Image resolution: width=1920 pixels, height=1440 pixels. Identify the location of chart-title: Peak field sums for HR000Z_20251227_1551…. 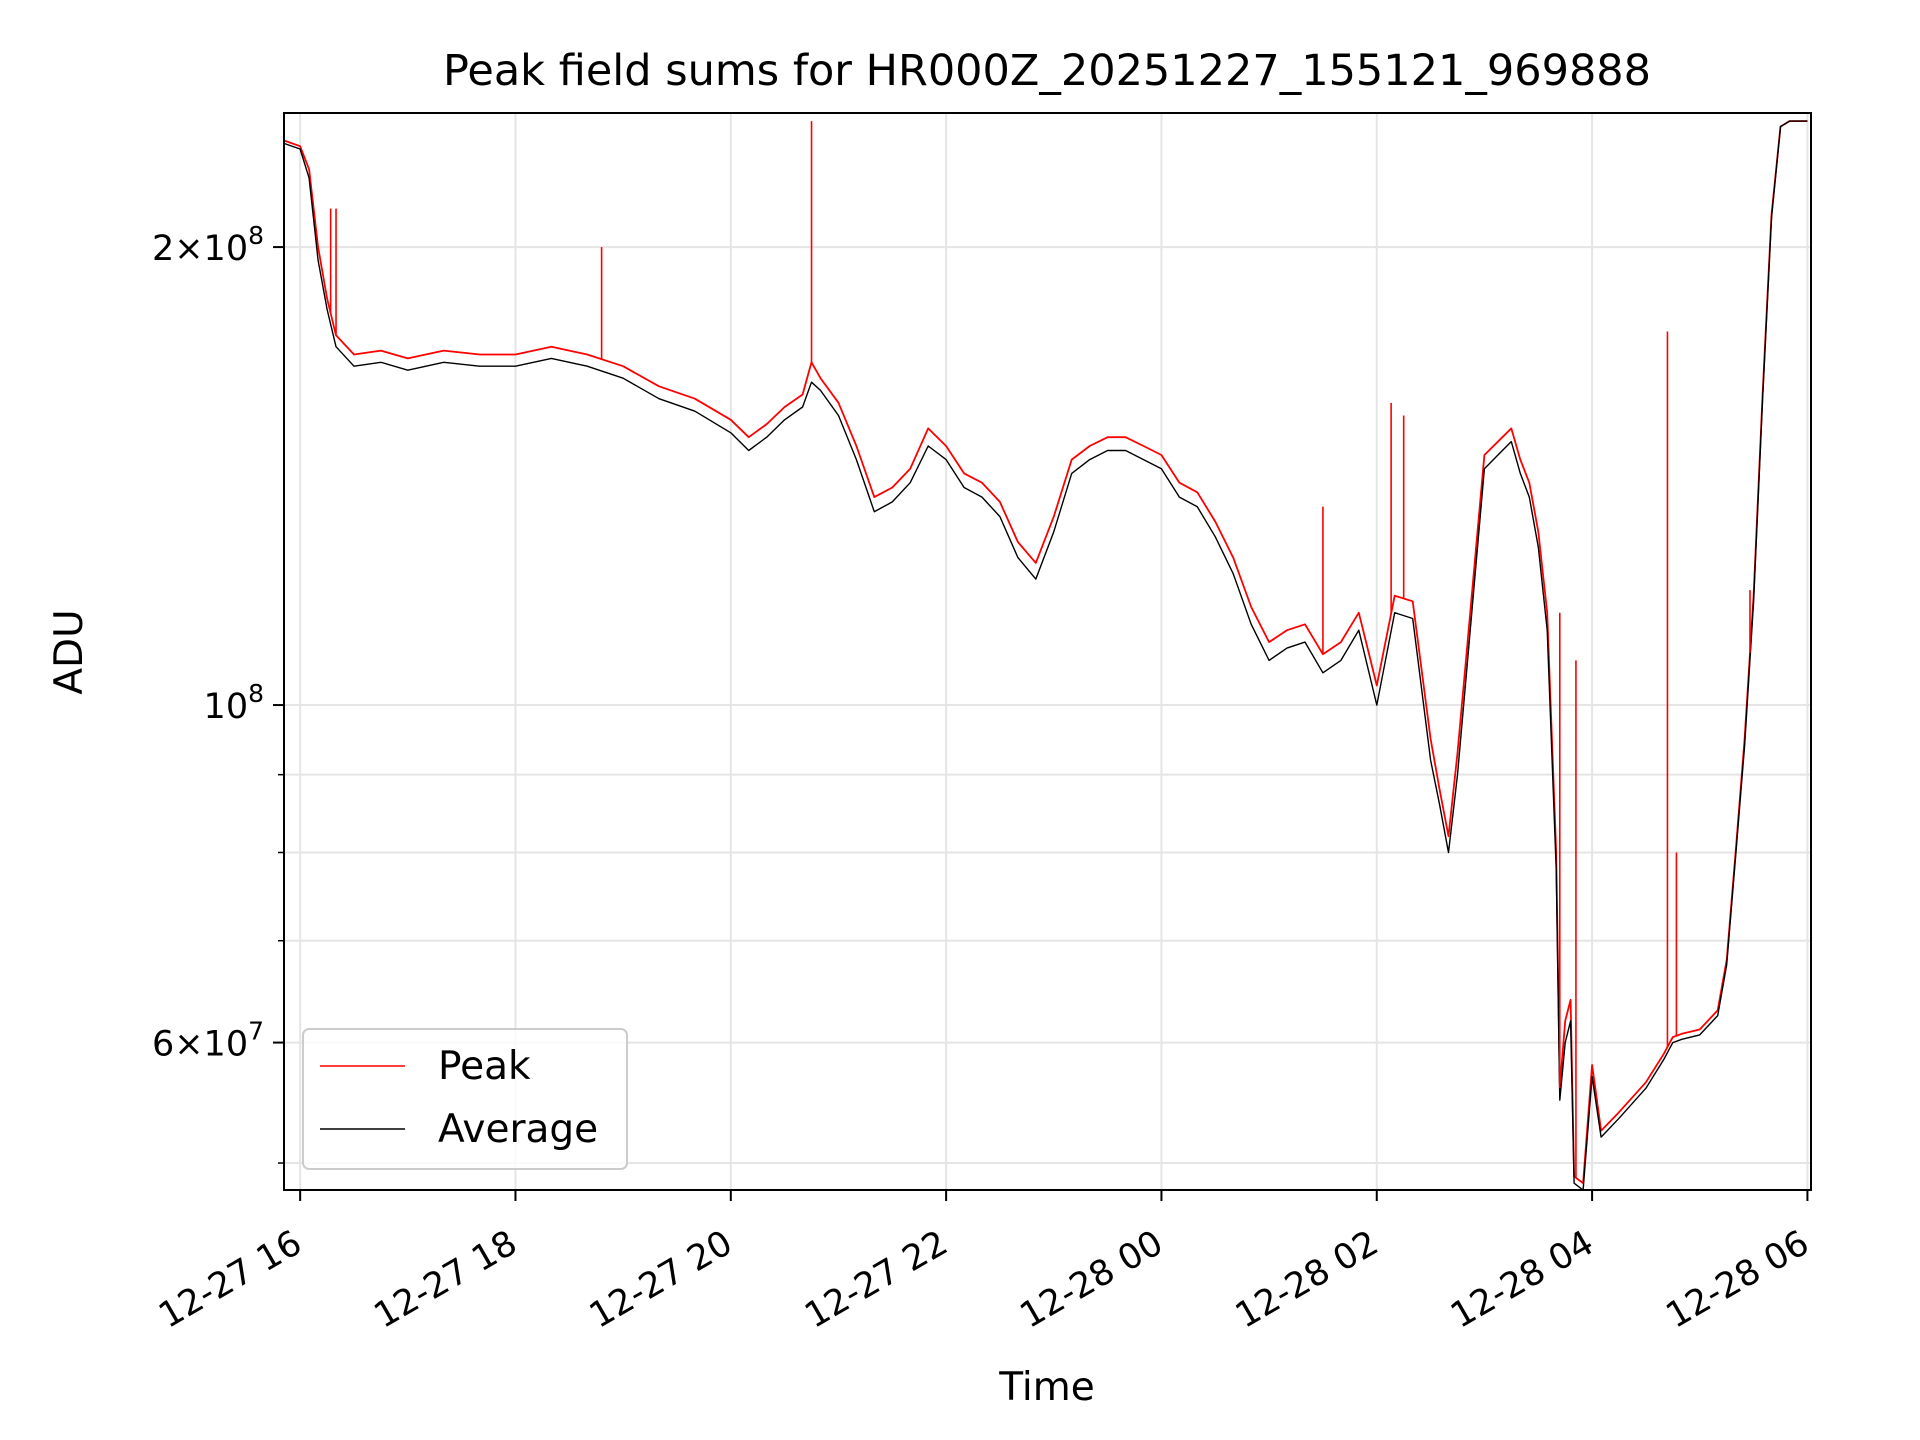
(1047, 71).